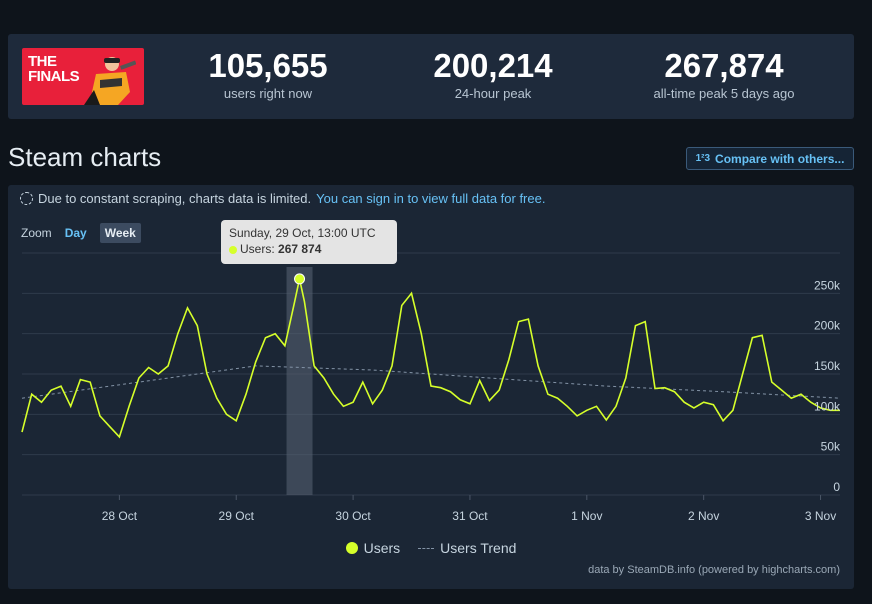 The width and height of the screenshot is (872, 604). I want to click on tooltip-value: 267 874, so click(300, 249).